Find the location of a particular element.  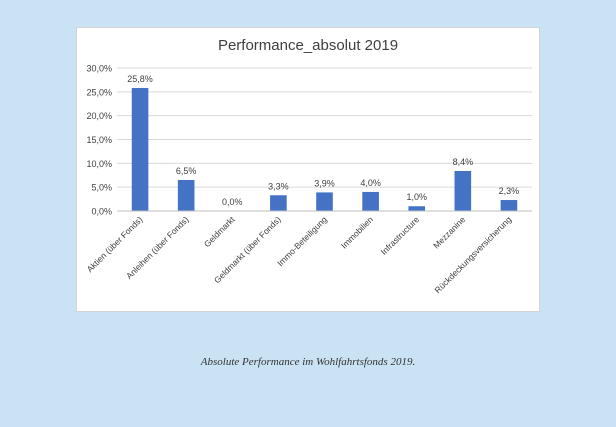

x-tick-label: Rückdeckungsversicherung is located at coordinates (472, 254).